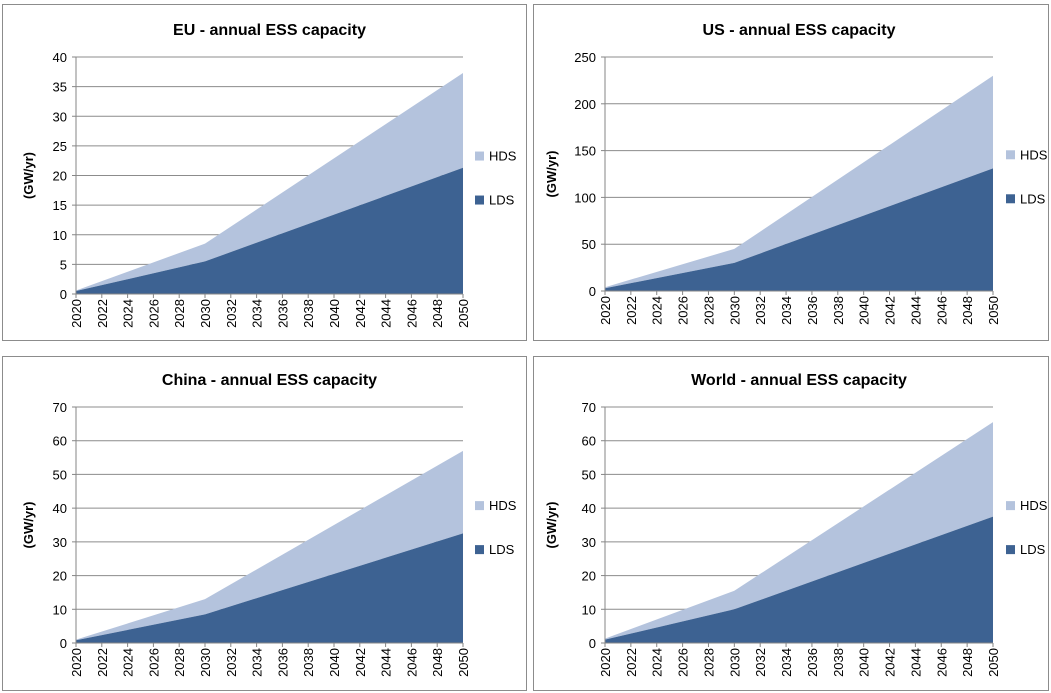 The width and height of the screenshot is (1051, 693). I want to click on y-tick-label: 150, so click(585, 151).